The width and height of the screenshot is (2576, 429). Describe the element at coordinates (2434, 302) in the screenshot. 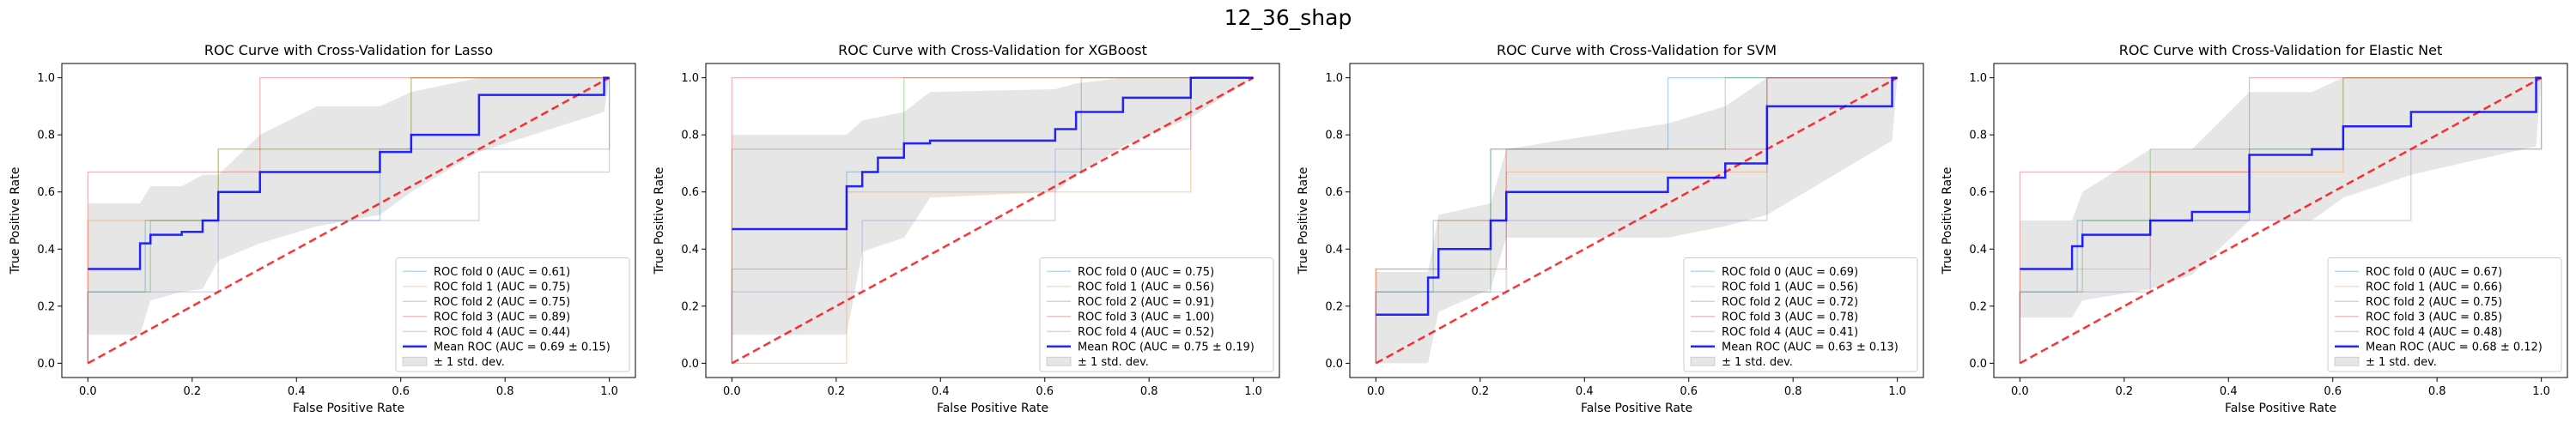

I see `legend-label: ROC fold 2 (AUC = 0.75)` at that location.